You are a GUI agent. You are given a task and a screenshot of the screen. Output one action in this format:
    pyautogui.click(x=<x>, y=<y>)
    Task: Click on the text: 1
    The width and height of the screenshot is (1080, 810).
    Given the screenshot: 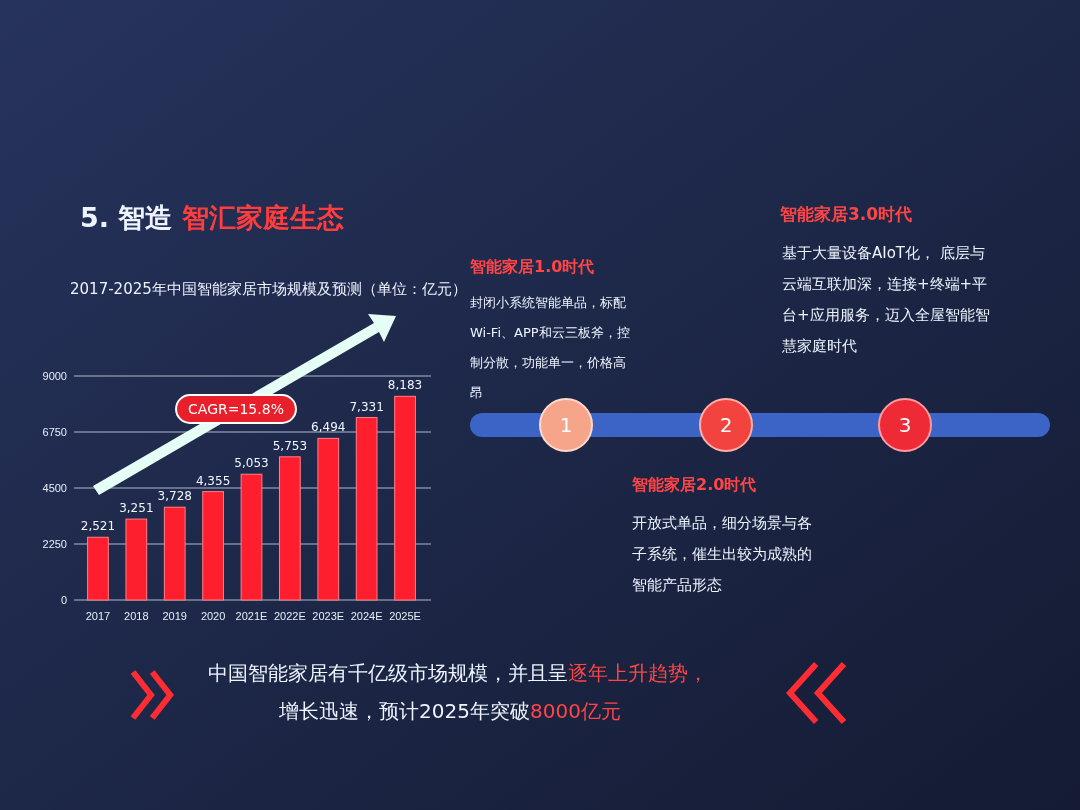 What is the action you would take?
    pyautogui.click(x=566, y=425)
    